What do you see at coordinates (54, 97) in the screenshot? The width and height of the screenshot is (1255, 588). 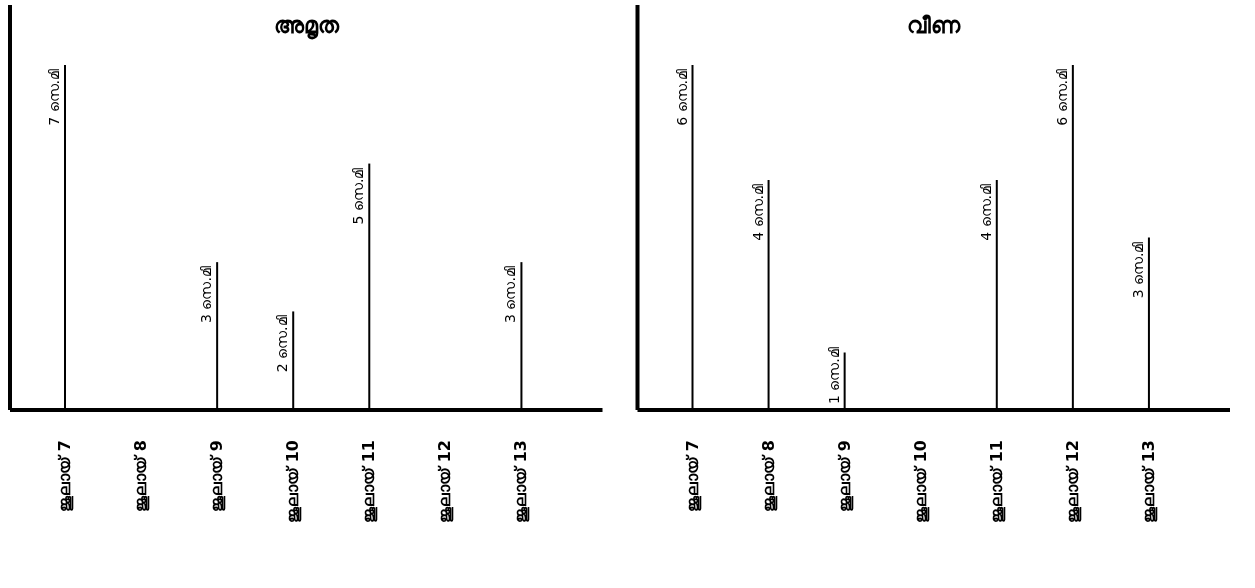 I see `data-label: 7 സെ.മി` at bounding box center [54, 97].